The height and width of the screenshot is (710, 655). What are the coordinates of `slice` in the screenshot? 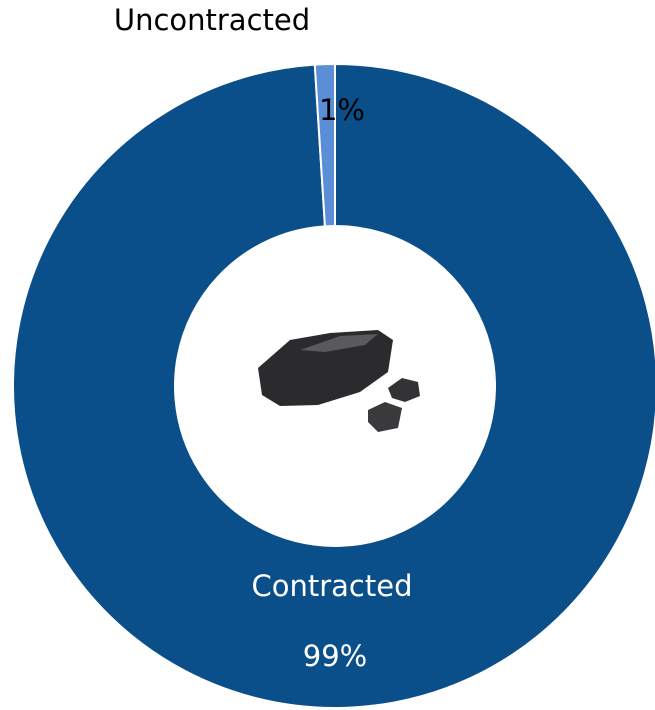 It's located at (324, 145).